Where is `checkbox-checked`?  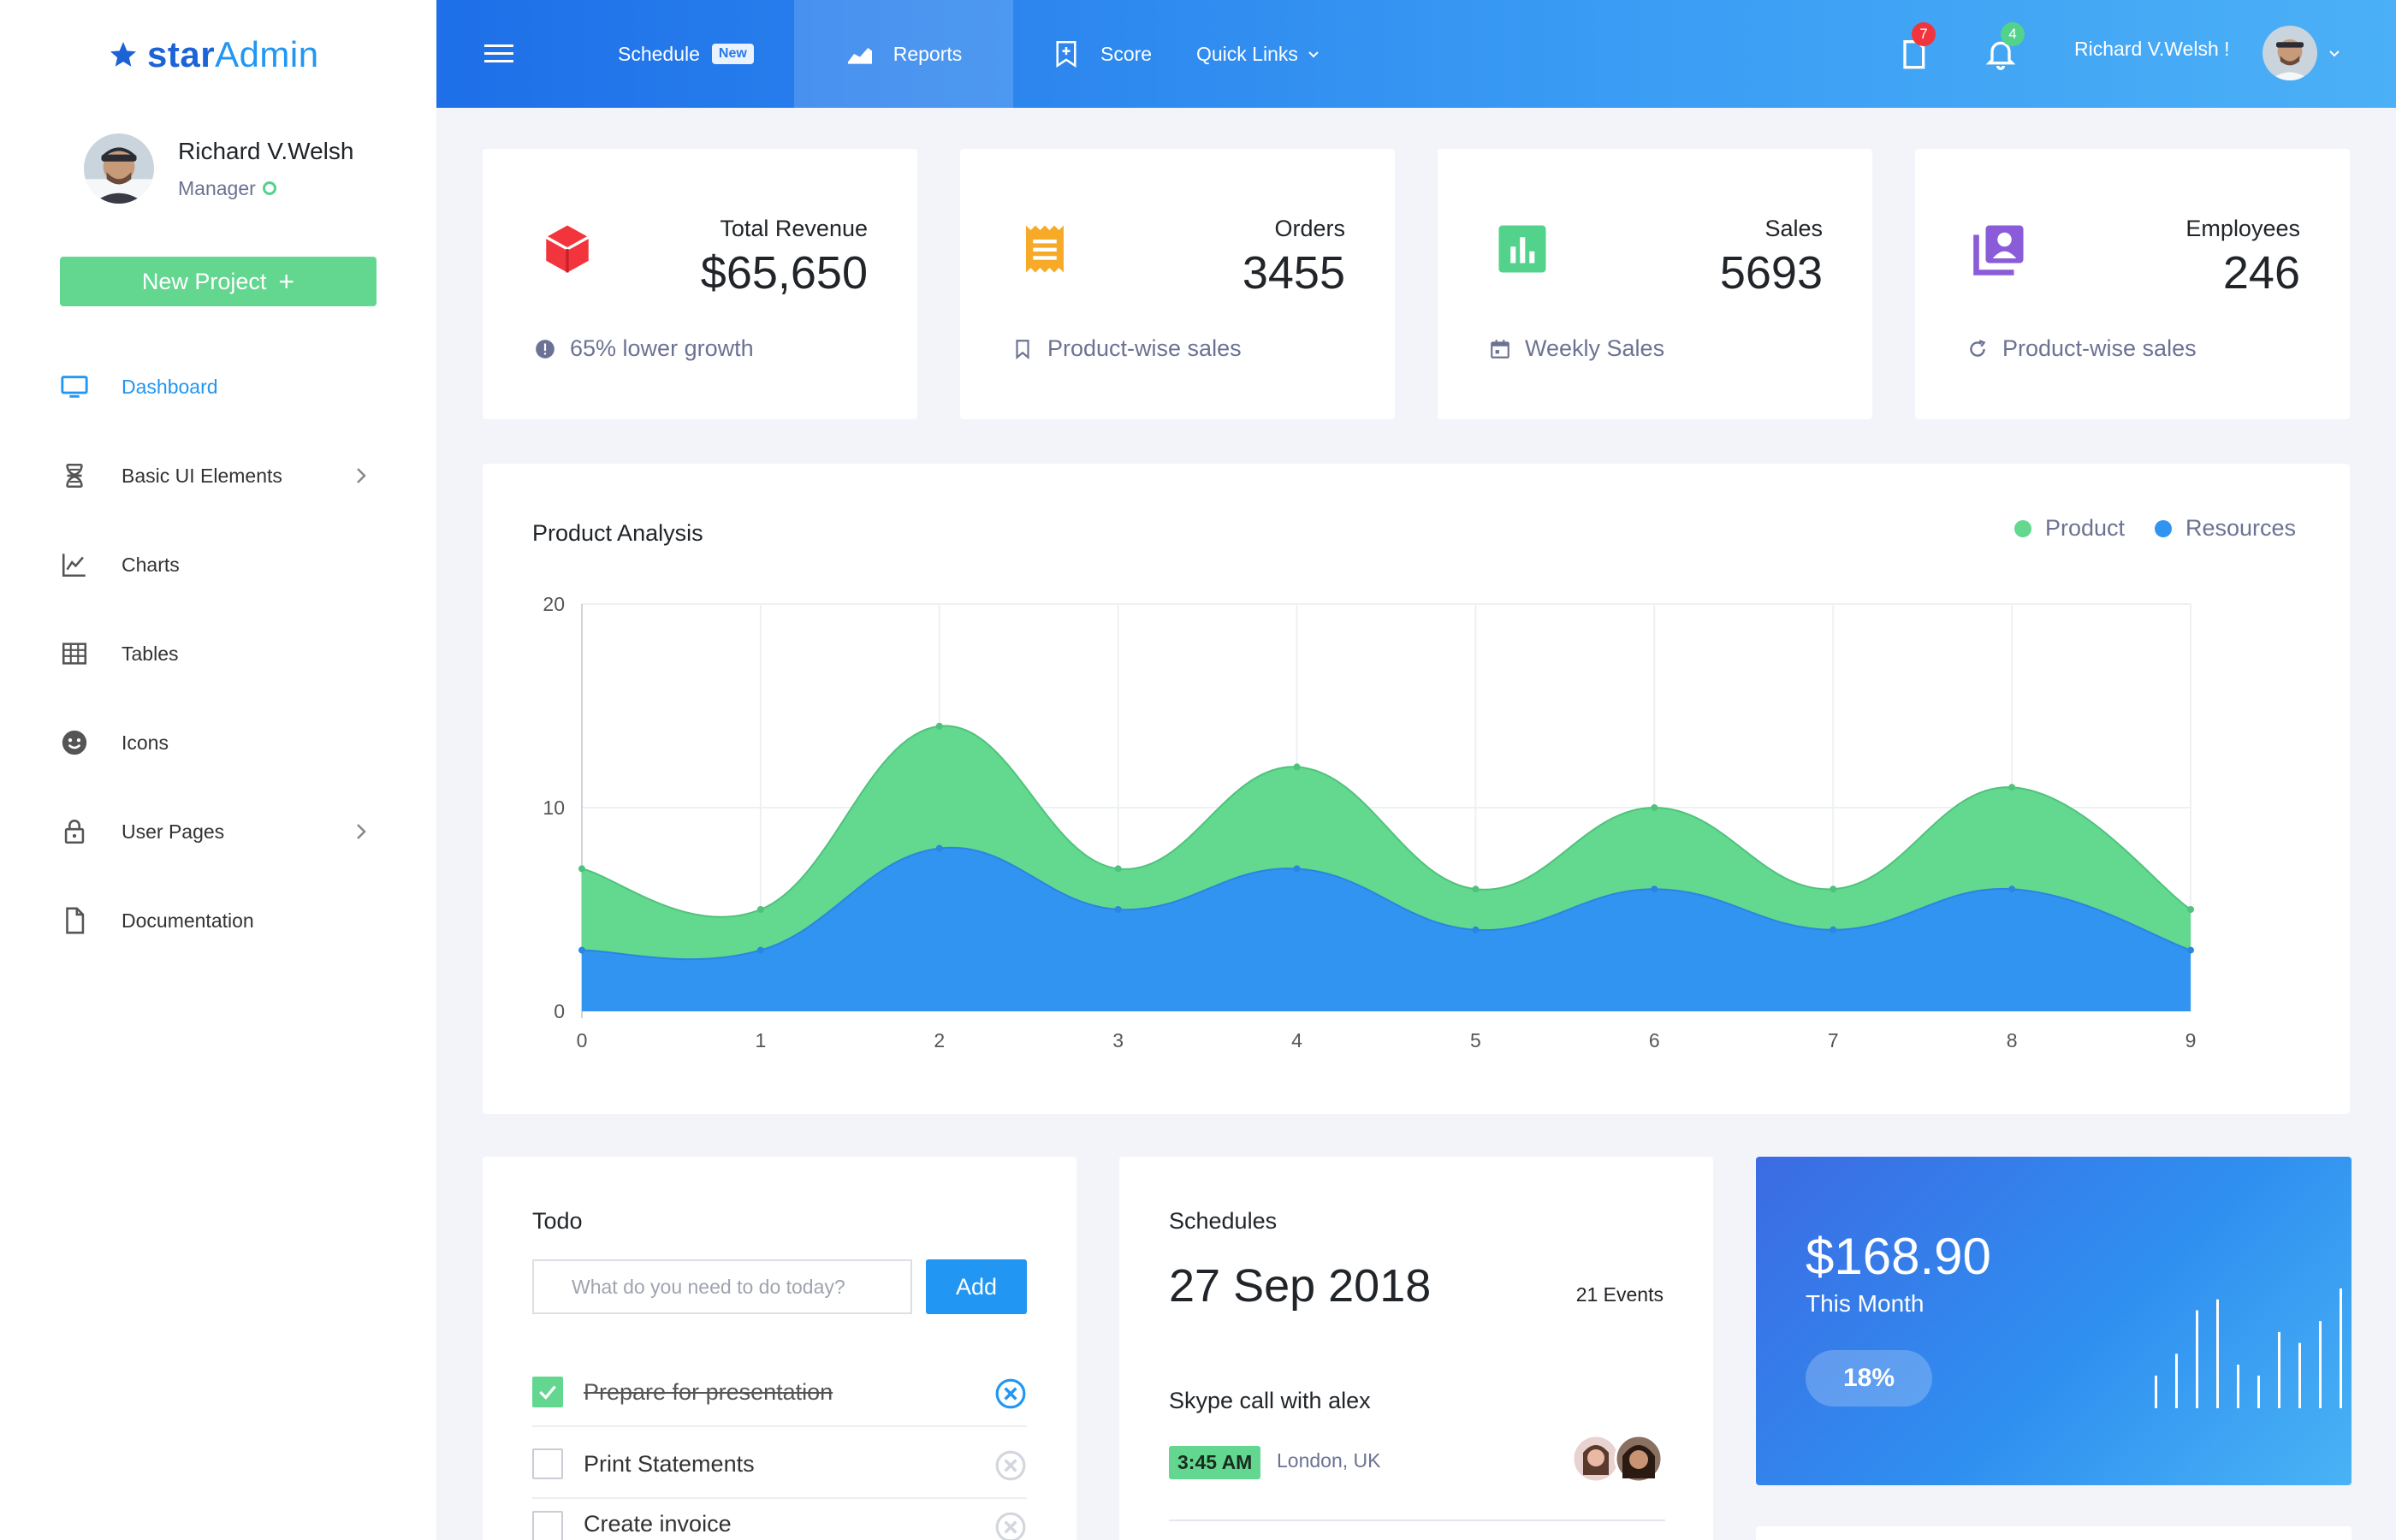 checkbox-checked is located at coordinates (547, 1392).